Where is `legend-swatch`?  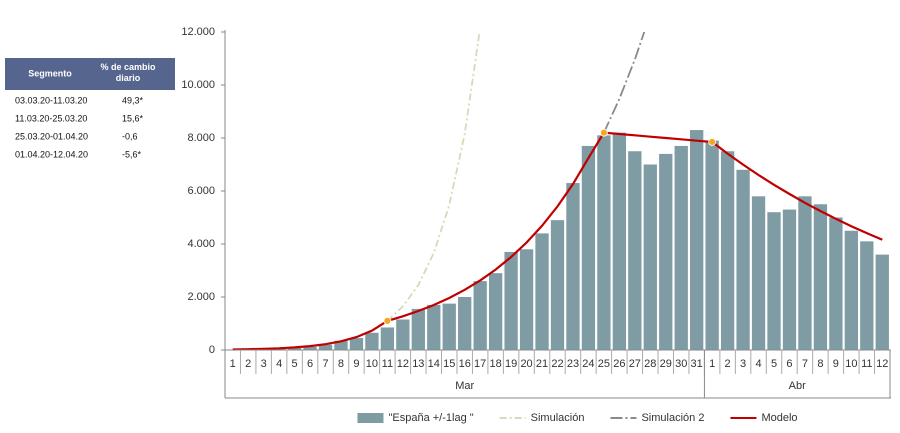
legend-swatch is located at coordinates (370, 418).